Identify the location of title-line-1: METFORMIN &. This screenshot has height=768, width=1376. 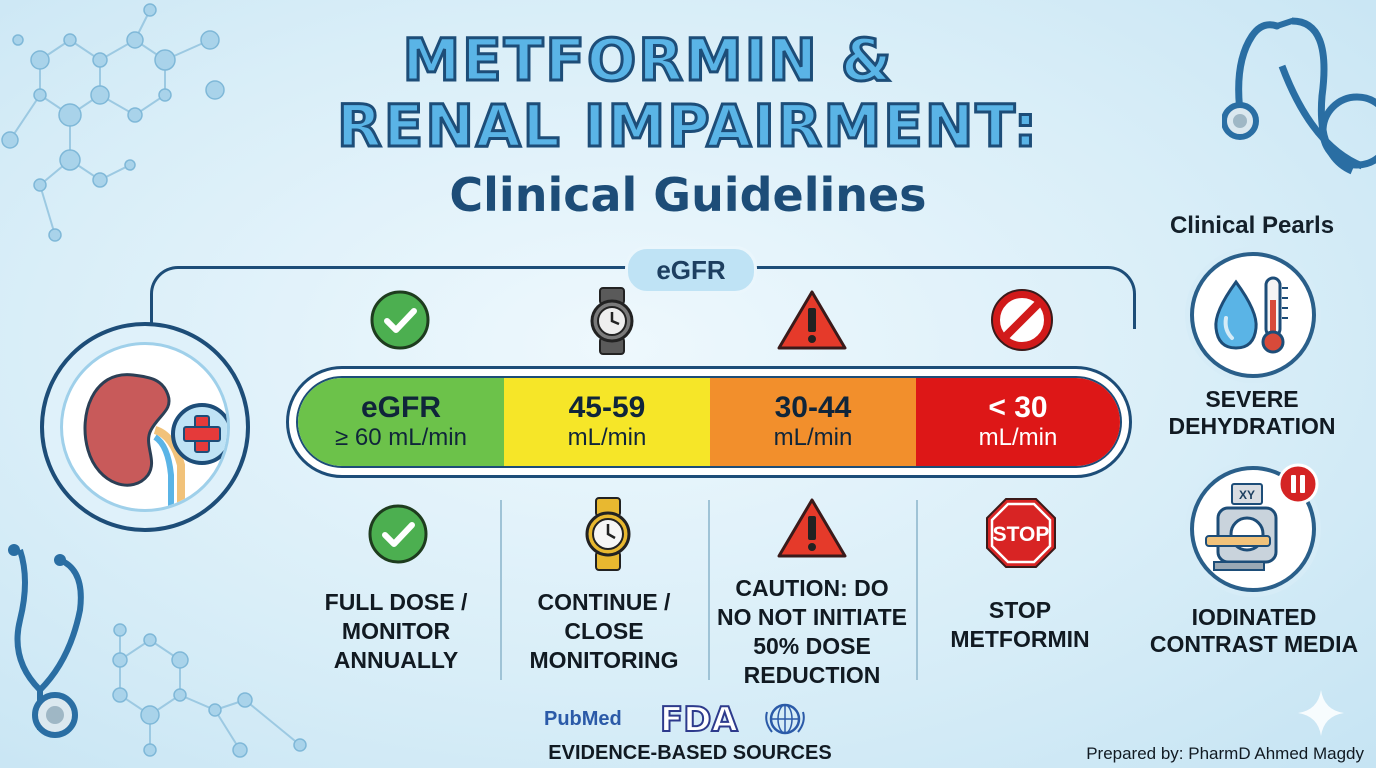
(647, 60).